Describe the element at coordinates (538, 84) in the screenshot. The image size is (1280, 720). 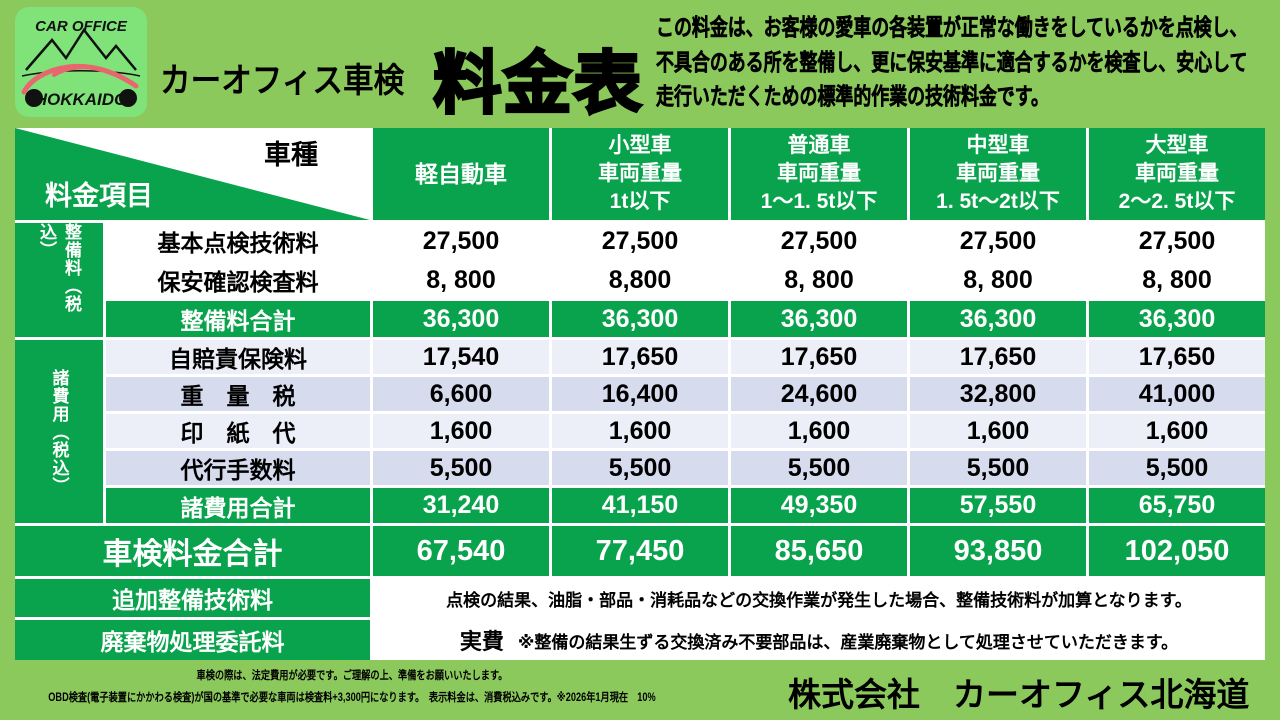
I see `title-main: 料金表` at that location.